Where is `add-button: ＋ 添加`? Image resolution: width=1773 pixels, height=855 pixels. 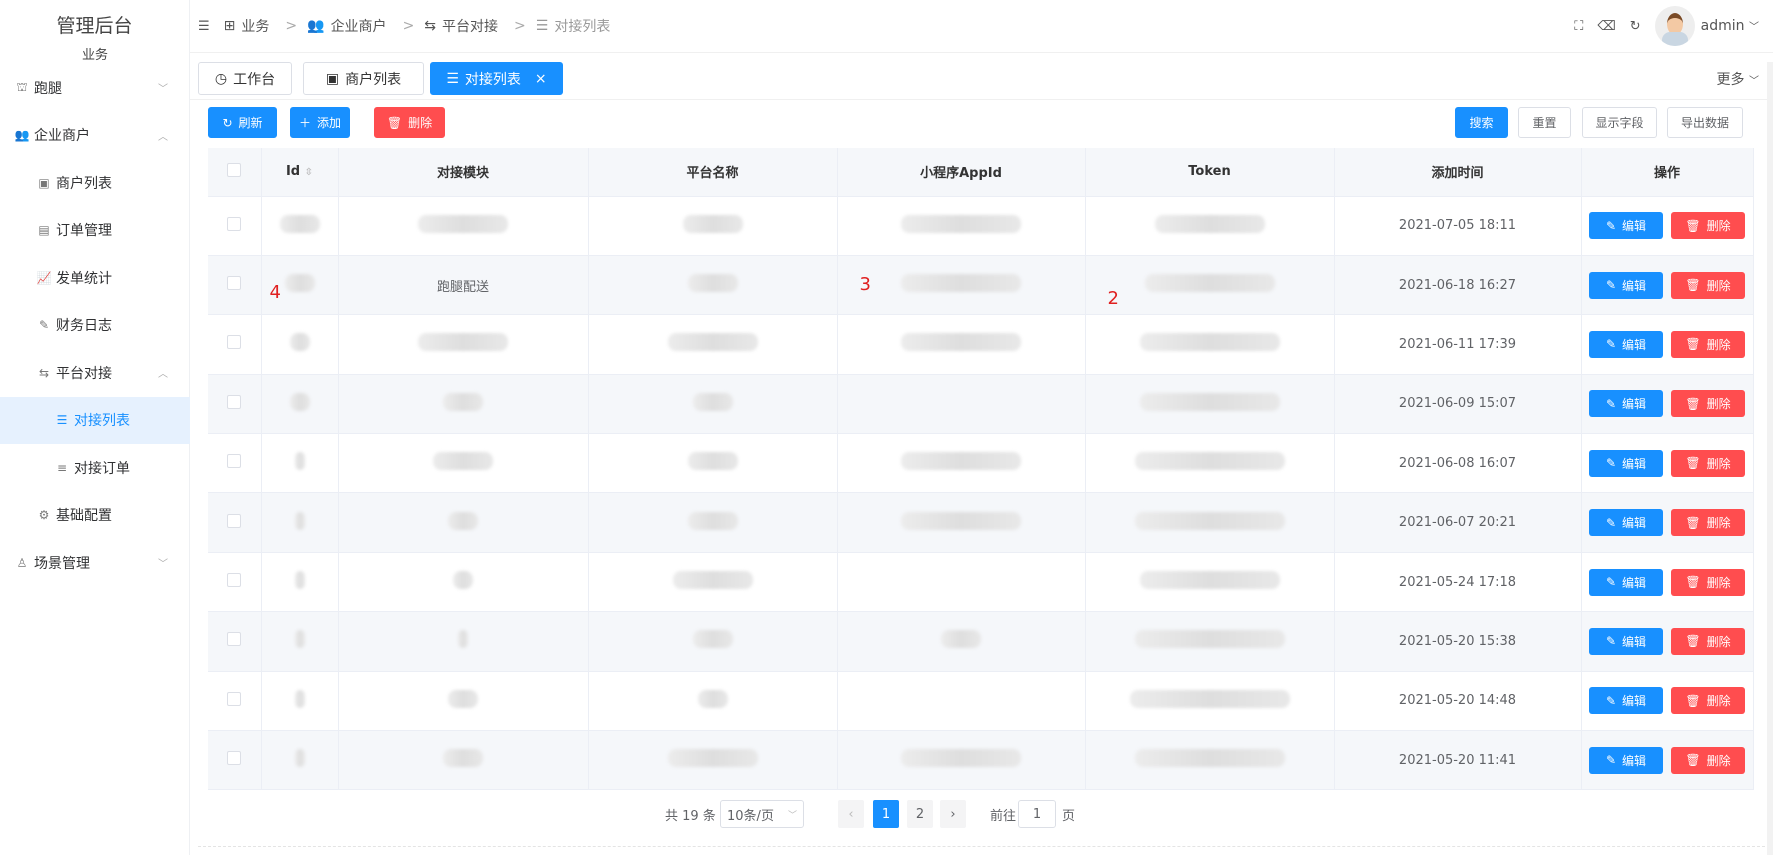 add-button: ＋ 添加 is located at coordinates (320, 122).